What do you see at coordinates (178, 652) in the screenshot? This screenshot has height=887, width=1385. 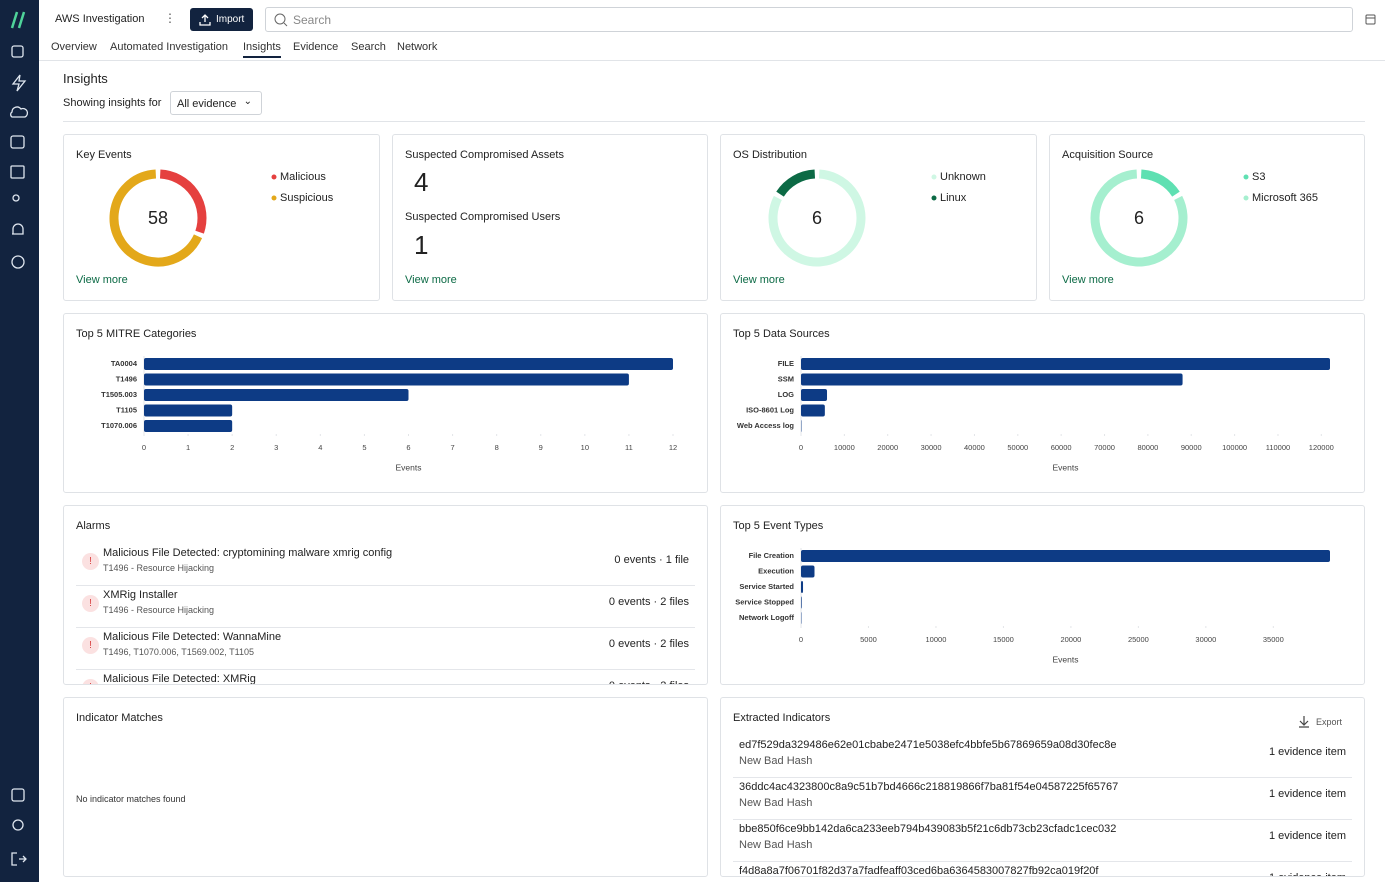 I see `alarm-tags: T1496, T1070.006, T1569.002, T1105` at bounding box center [178, 652].